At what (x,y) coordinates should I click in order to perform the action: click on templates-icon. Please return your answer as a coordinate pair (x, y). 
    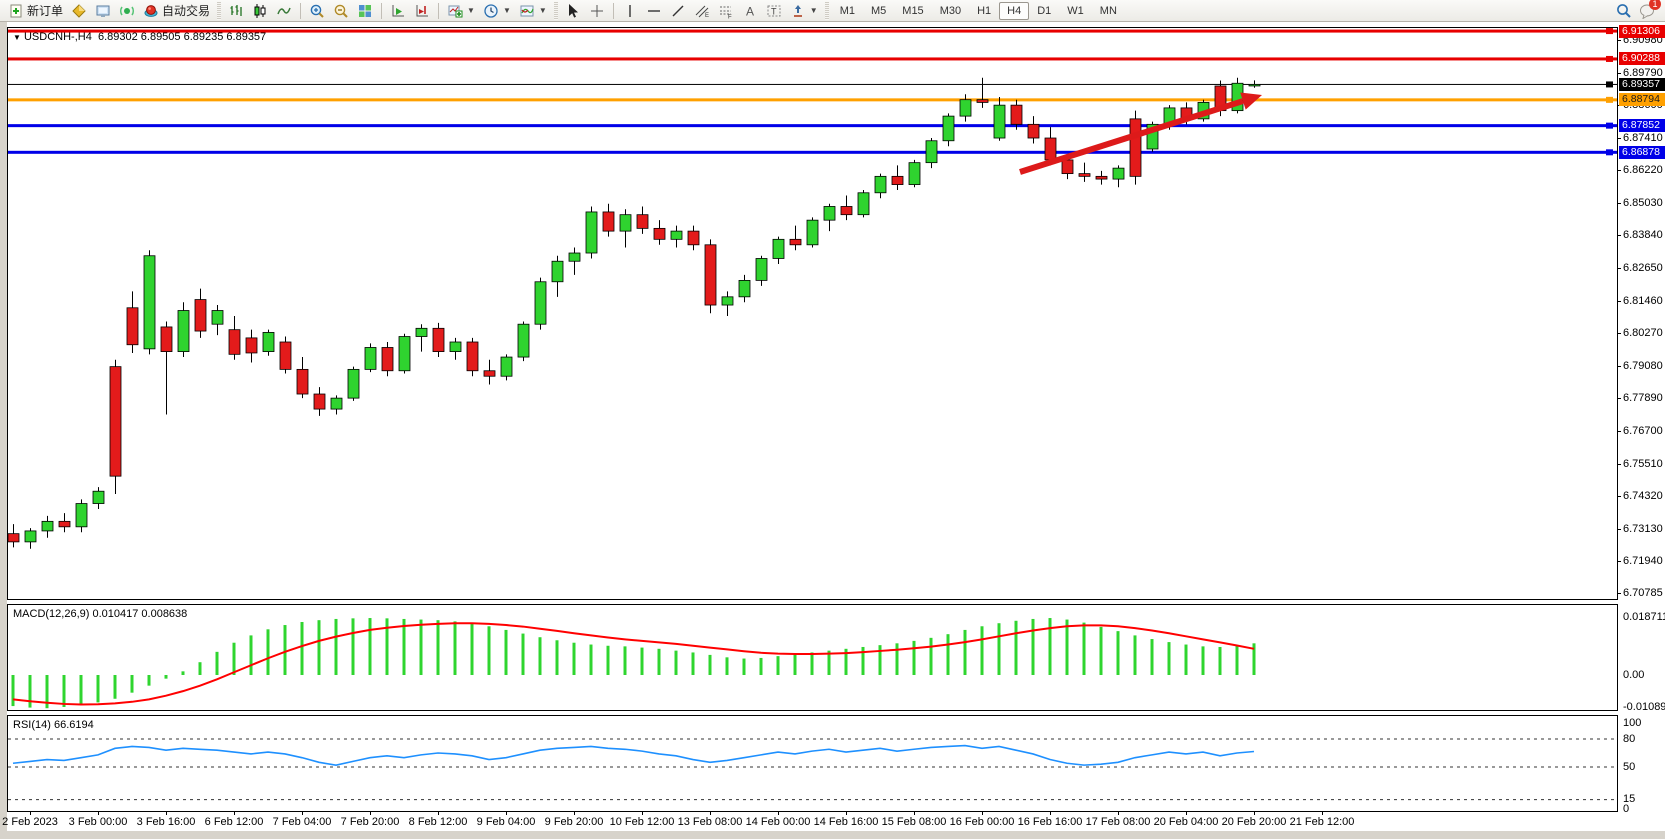
    Looking at the image, I should click on (527, 11).